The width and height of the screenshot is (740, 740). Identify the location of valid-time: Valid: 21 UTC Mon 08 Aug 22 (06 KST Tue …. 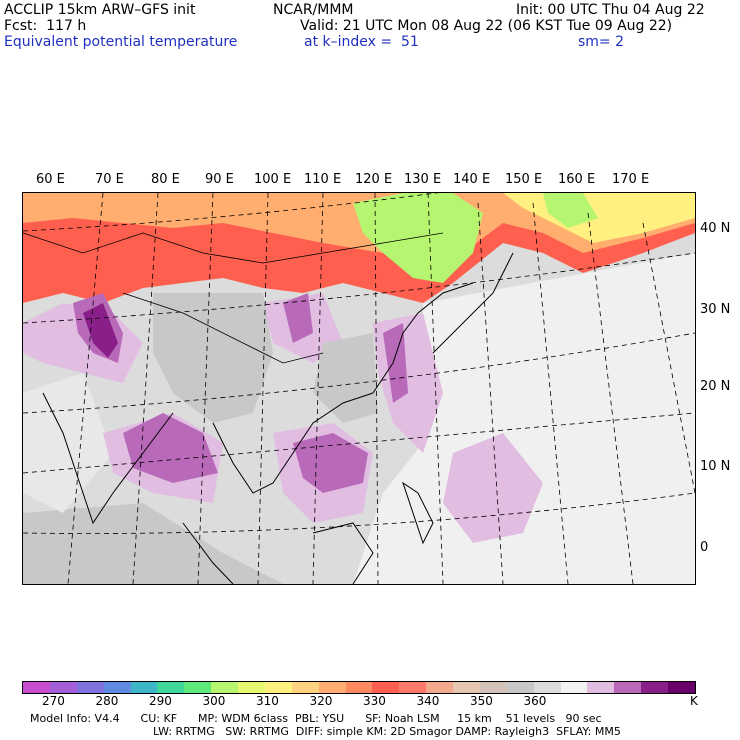
(486, 26).